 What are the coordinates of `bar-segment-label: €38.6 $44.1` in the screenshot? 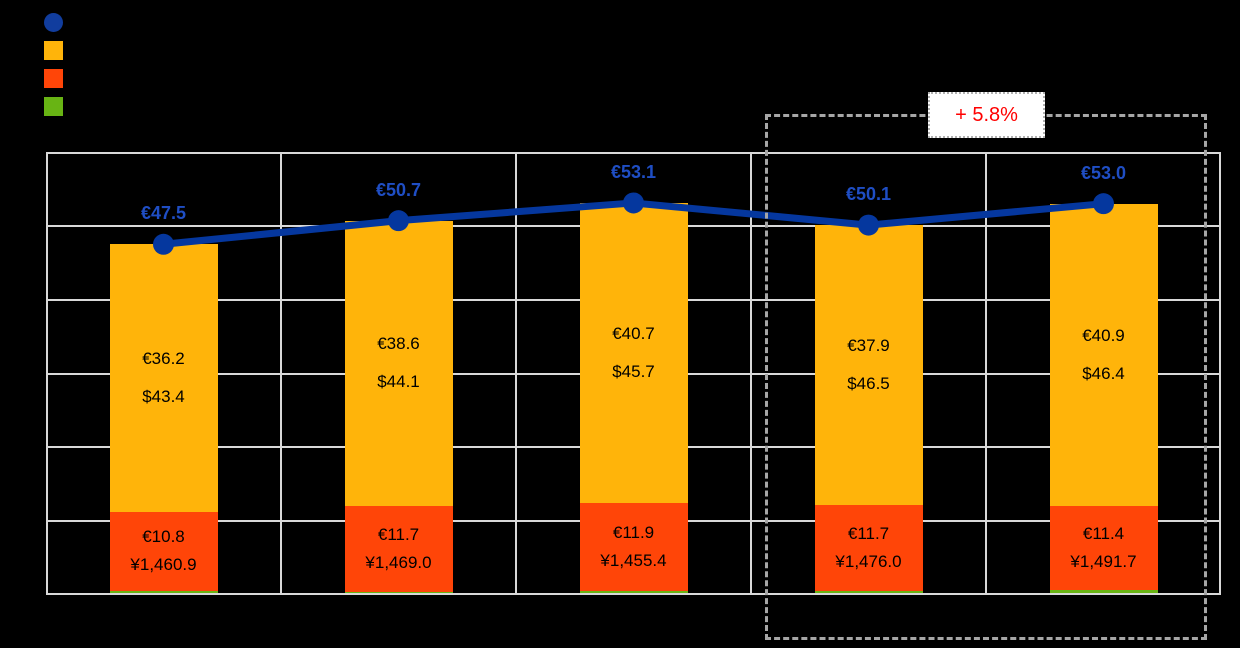 It's located at (399, 363).